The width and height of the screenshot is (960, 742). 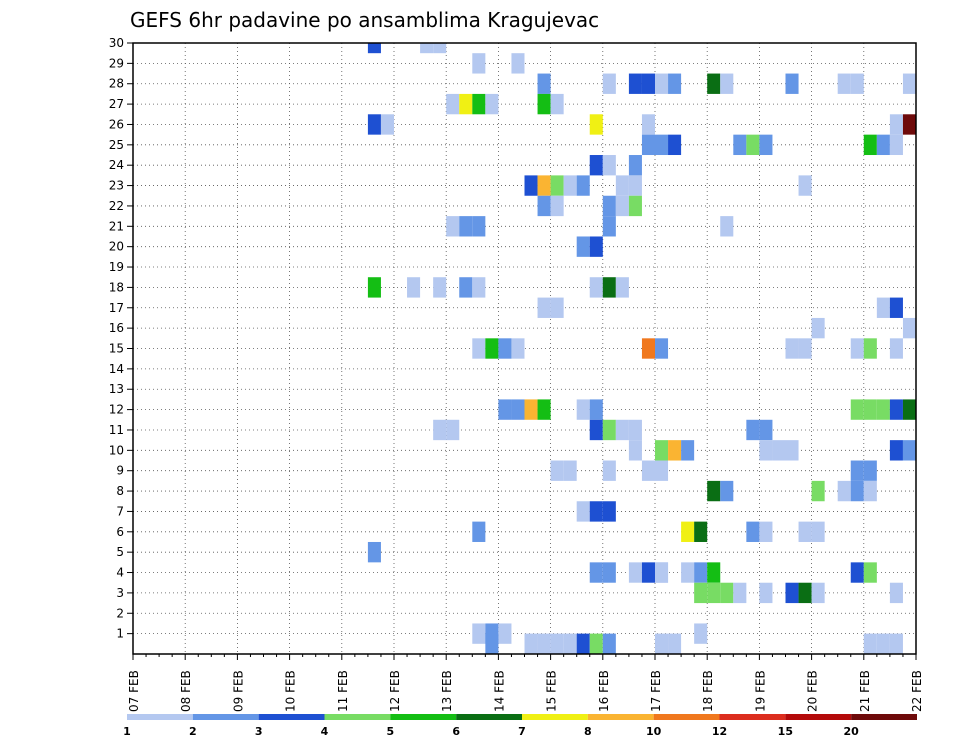 I want to click on y-tick-label: 5, so click(x=120, y=552).